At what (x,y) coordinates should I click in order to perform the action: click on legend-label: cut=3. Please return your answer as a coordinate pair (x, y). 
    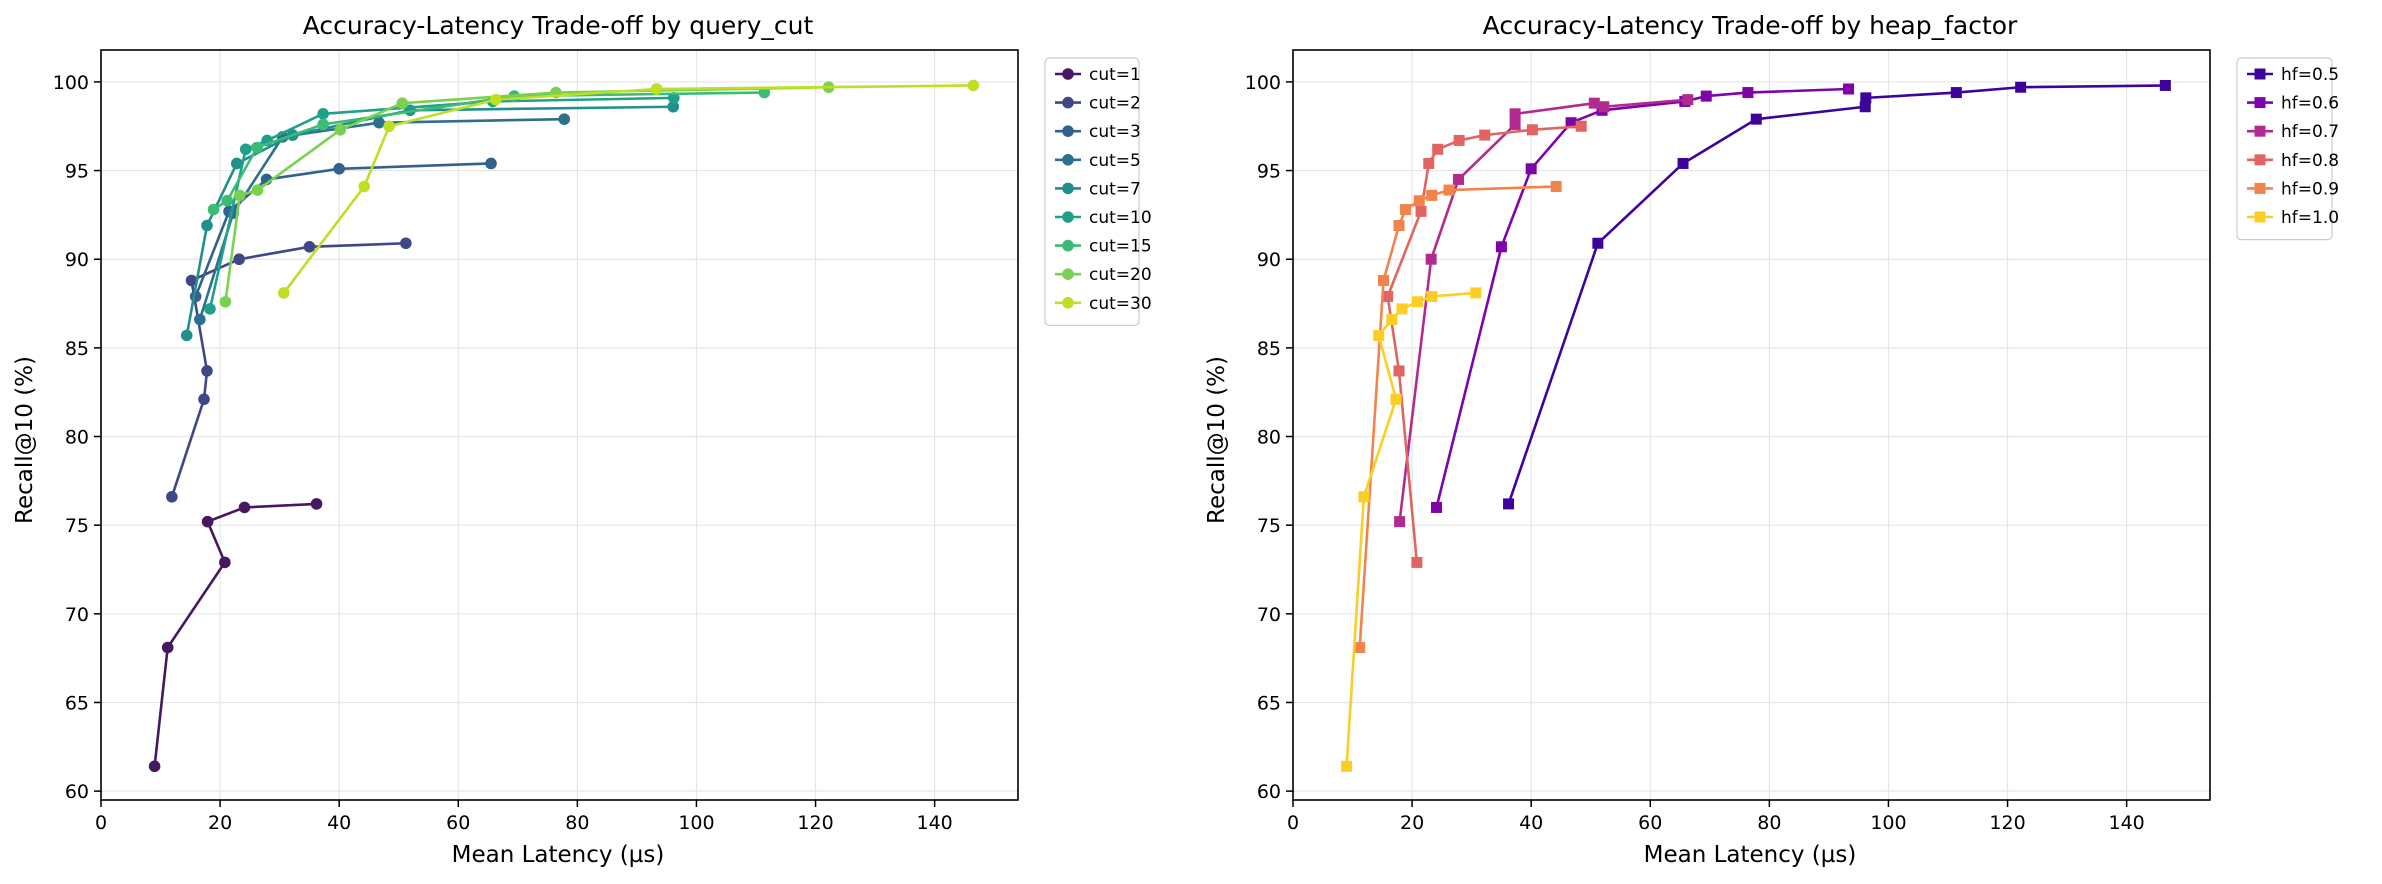
    Looking at the image, I should click on (1115, 132).